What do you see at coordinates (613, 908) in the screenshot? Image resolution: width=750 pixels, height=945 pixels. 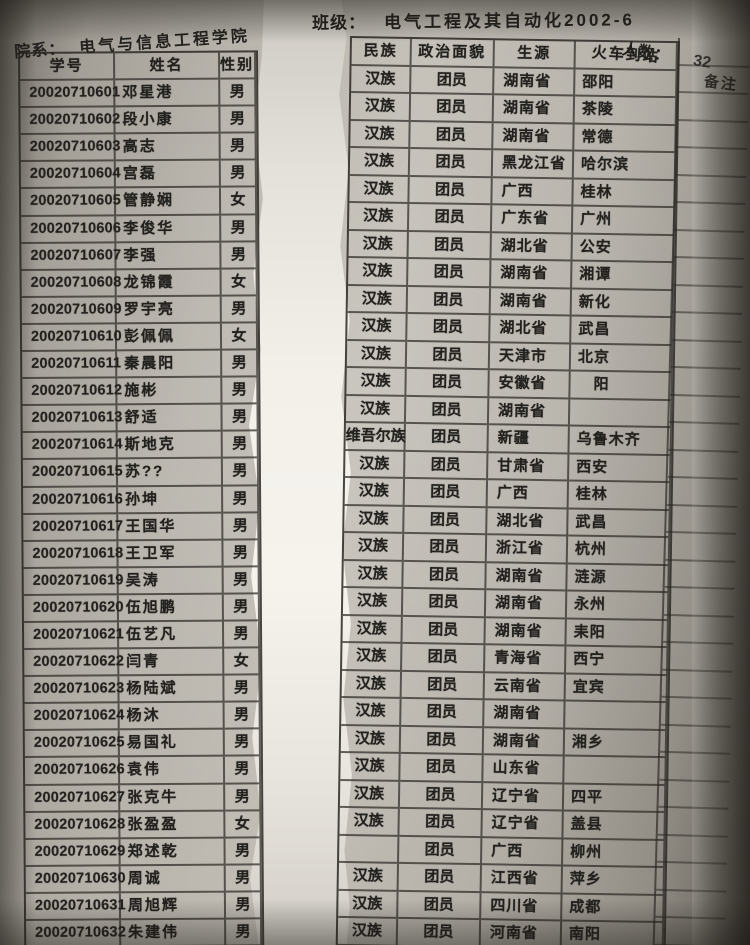 I see `cell-station: 成都` at bounding box center [613, 908].